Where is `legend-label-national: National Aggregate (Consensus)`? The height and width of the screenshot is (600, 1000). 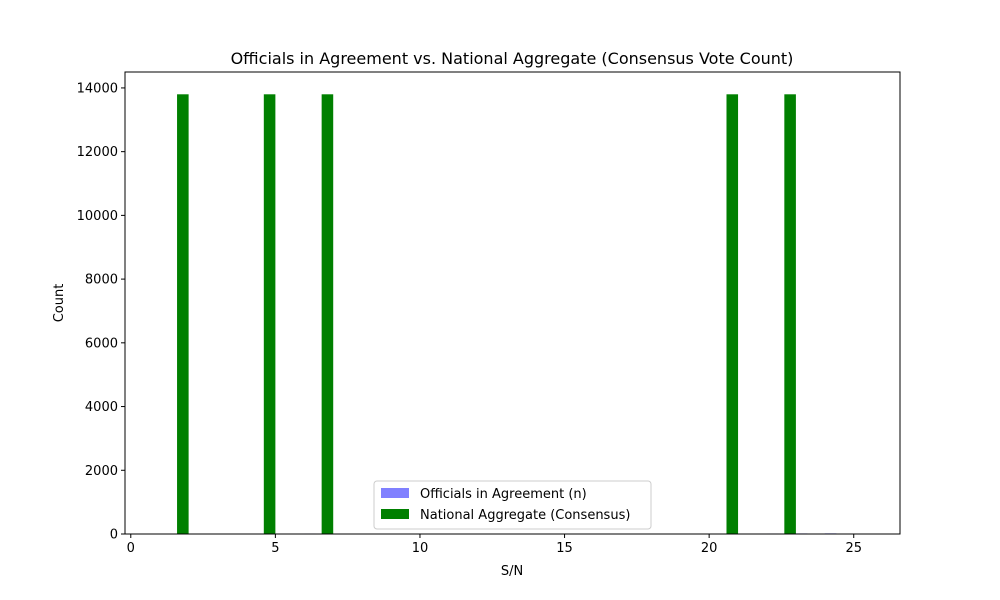
legend-label-national: National Aggregate (Consensus) is located at coordinates (525, 515).